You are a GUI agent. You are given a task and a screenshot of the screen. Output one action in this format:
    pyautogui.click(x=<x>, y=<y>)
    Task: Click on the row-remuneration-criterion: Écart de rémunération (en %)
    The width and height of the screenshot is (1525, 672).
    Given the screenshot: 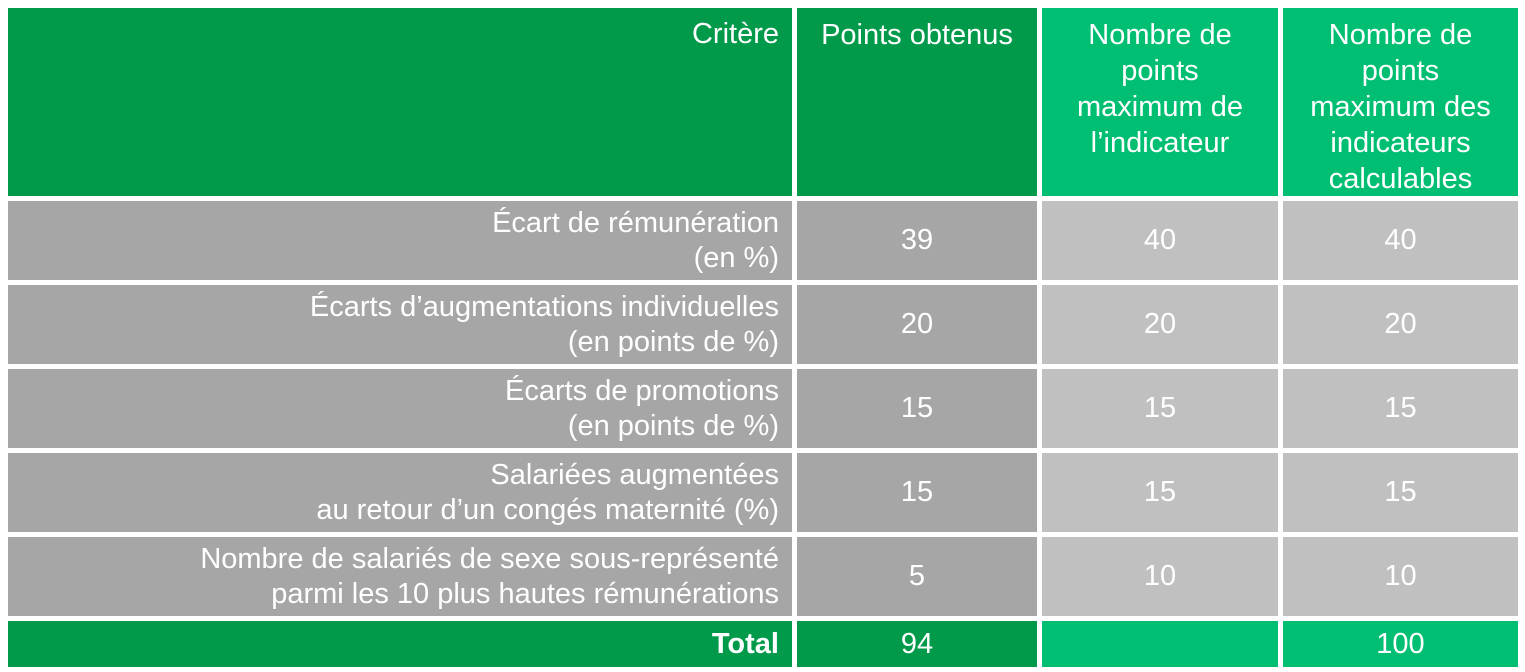 What is the action you would take?
    pyautogui.click(x=400, y=240)
    